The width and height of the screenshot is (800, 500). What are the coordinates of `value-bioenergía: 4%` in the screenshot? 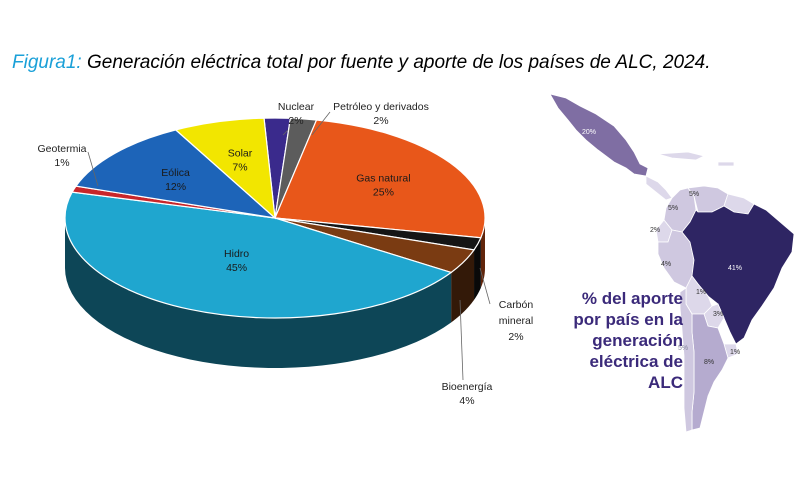 It's located at (466, 401).